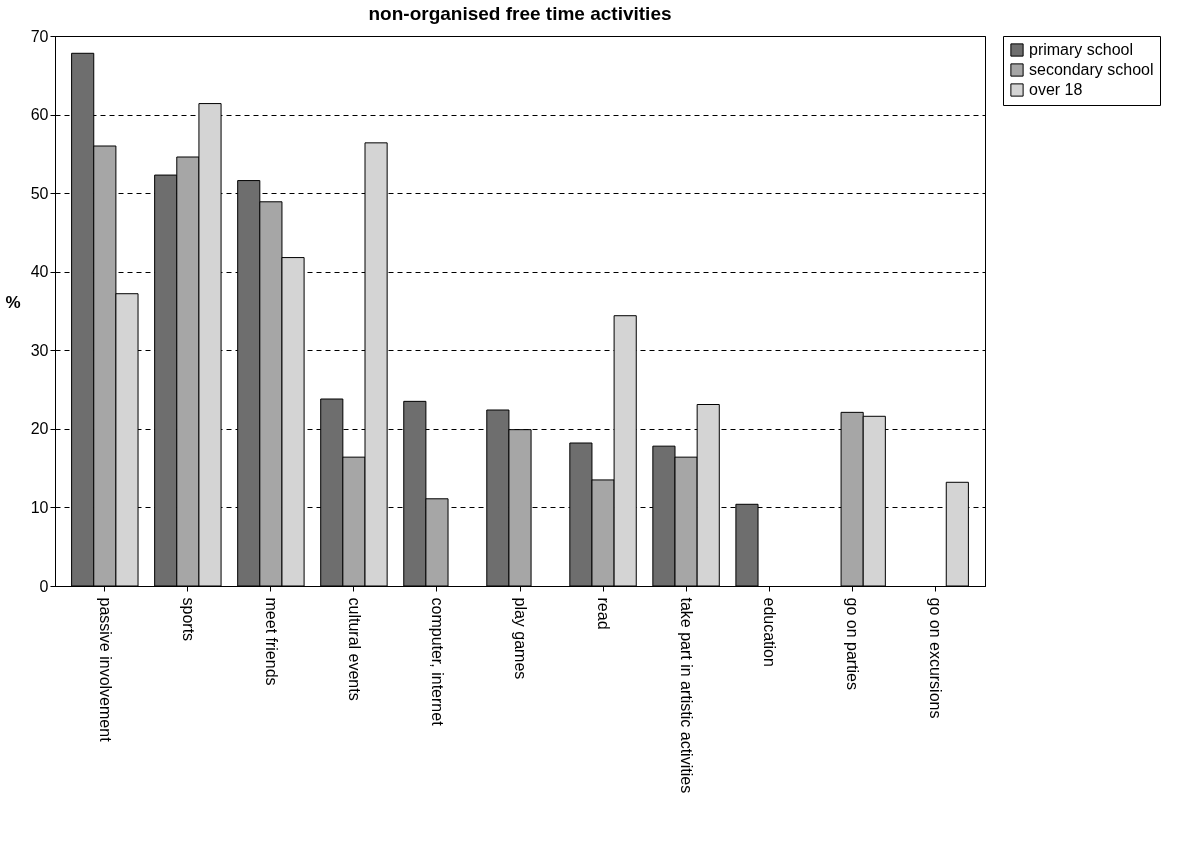  Describe the element at coordinates (936, 658) in the screenshot. I see `x-tick-label: go on excursions` at that location.